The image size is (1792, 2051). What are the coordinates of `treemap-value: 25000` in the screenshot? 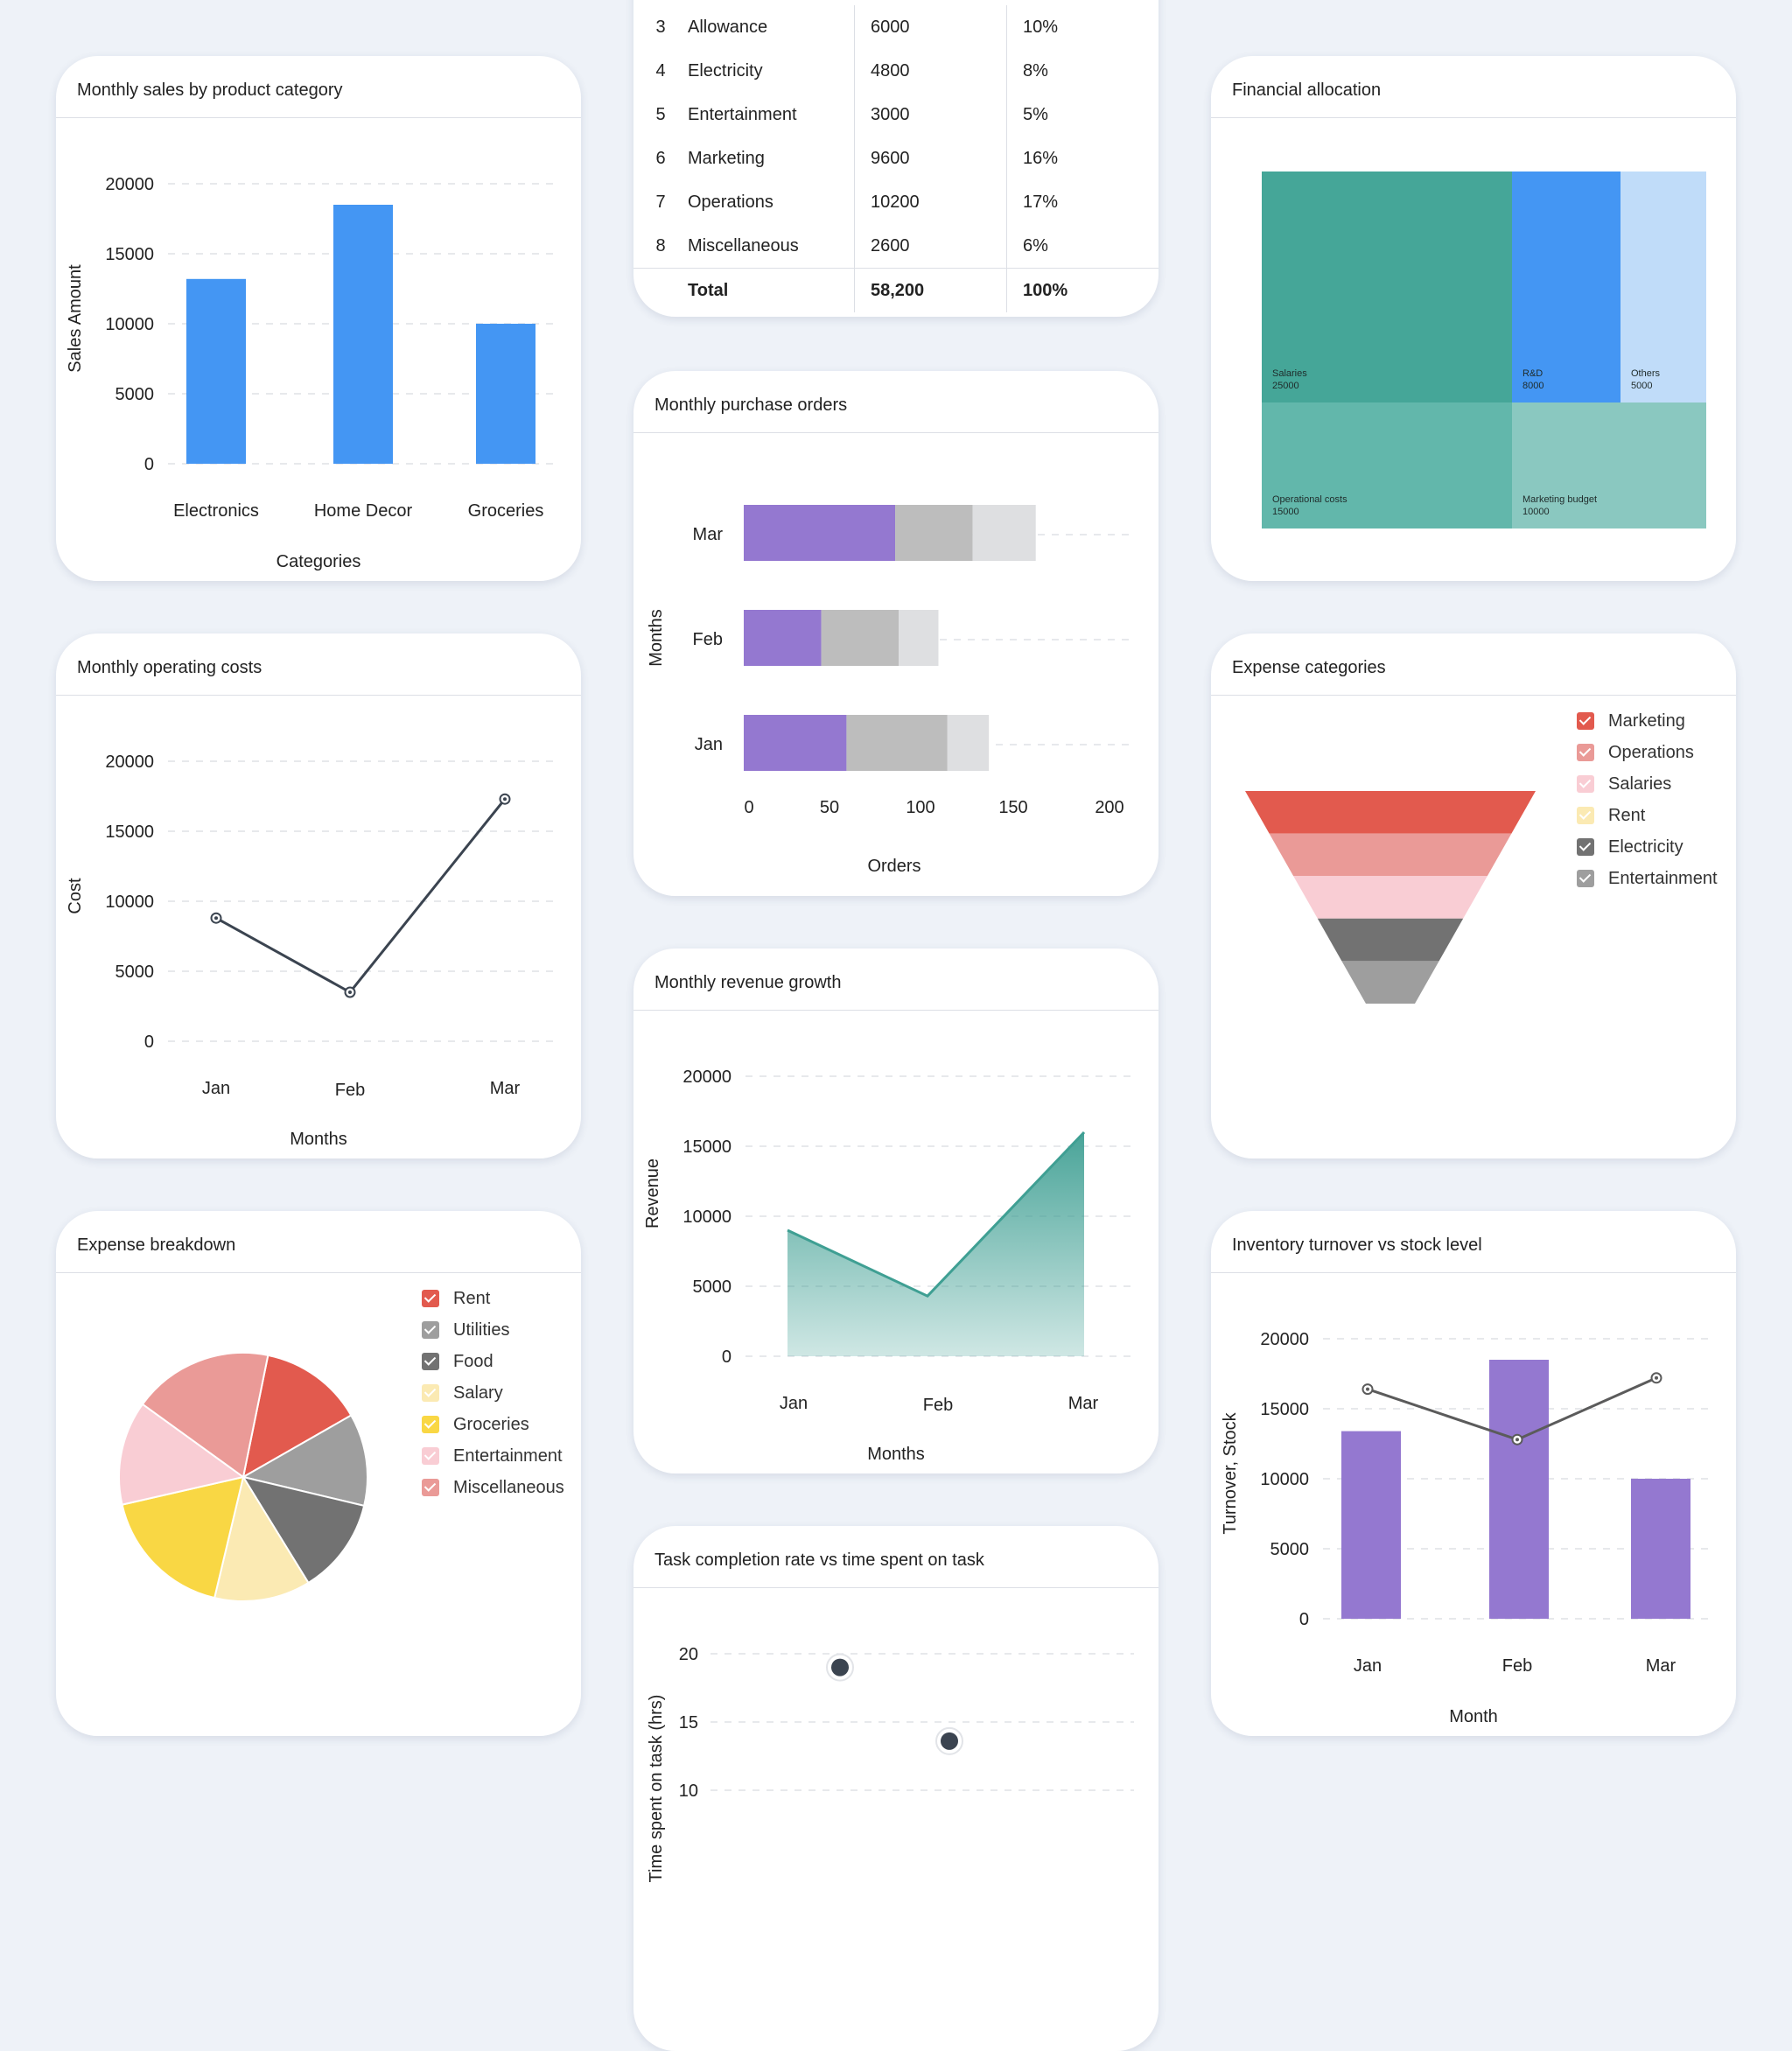 It's located at (1285, 386).